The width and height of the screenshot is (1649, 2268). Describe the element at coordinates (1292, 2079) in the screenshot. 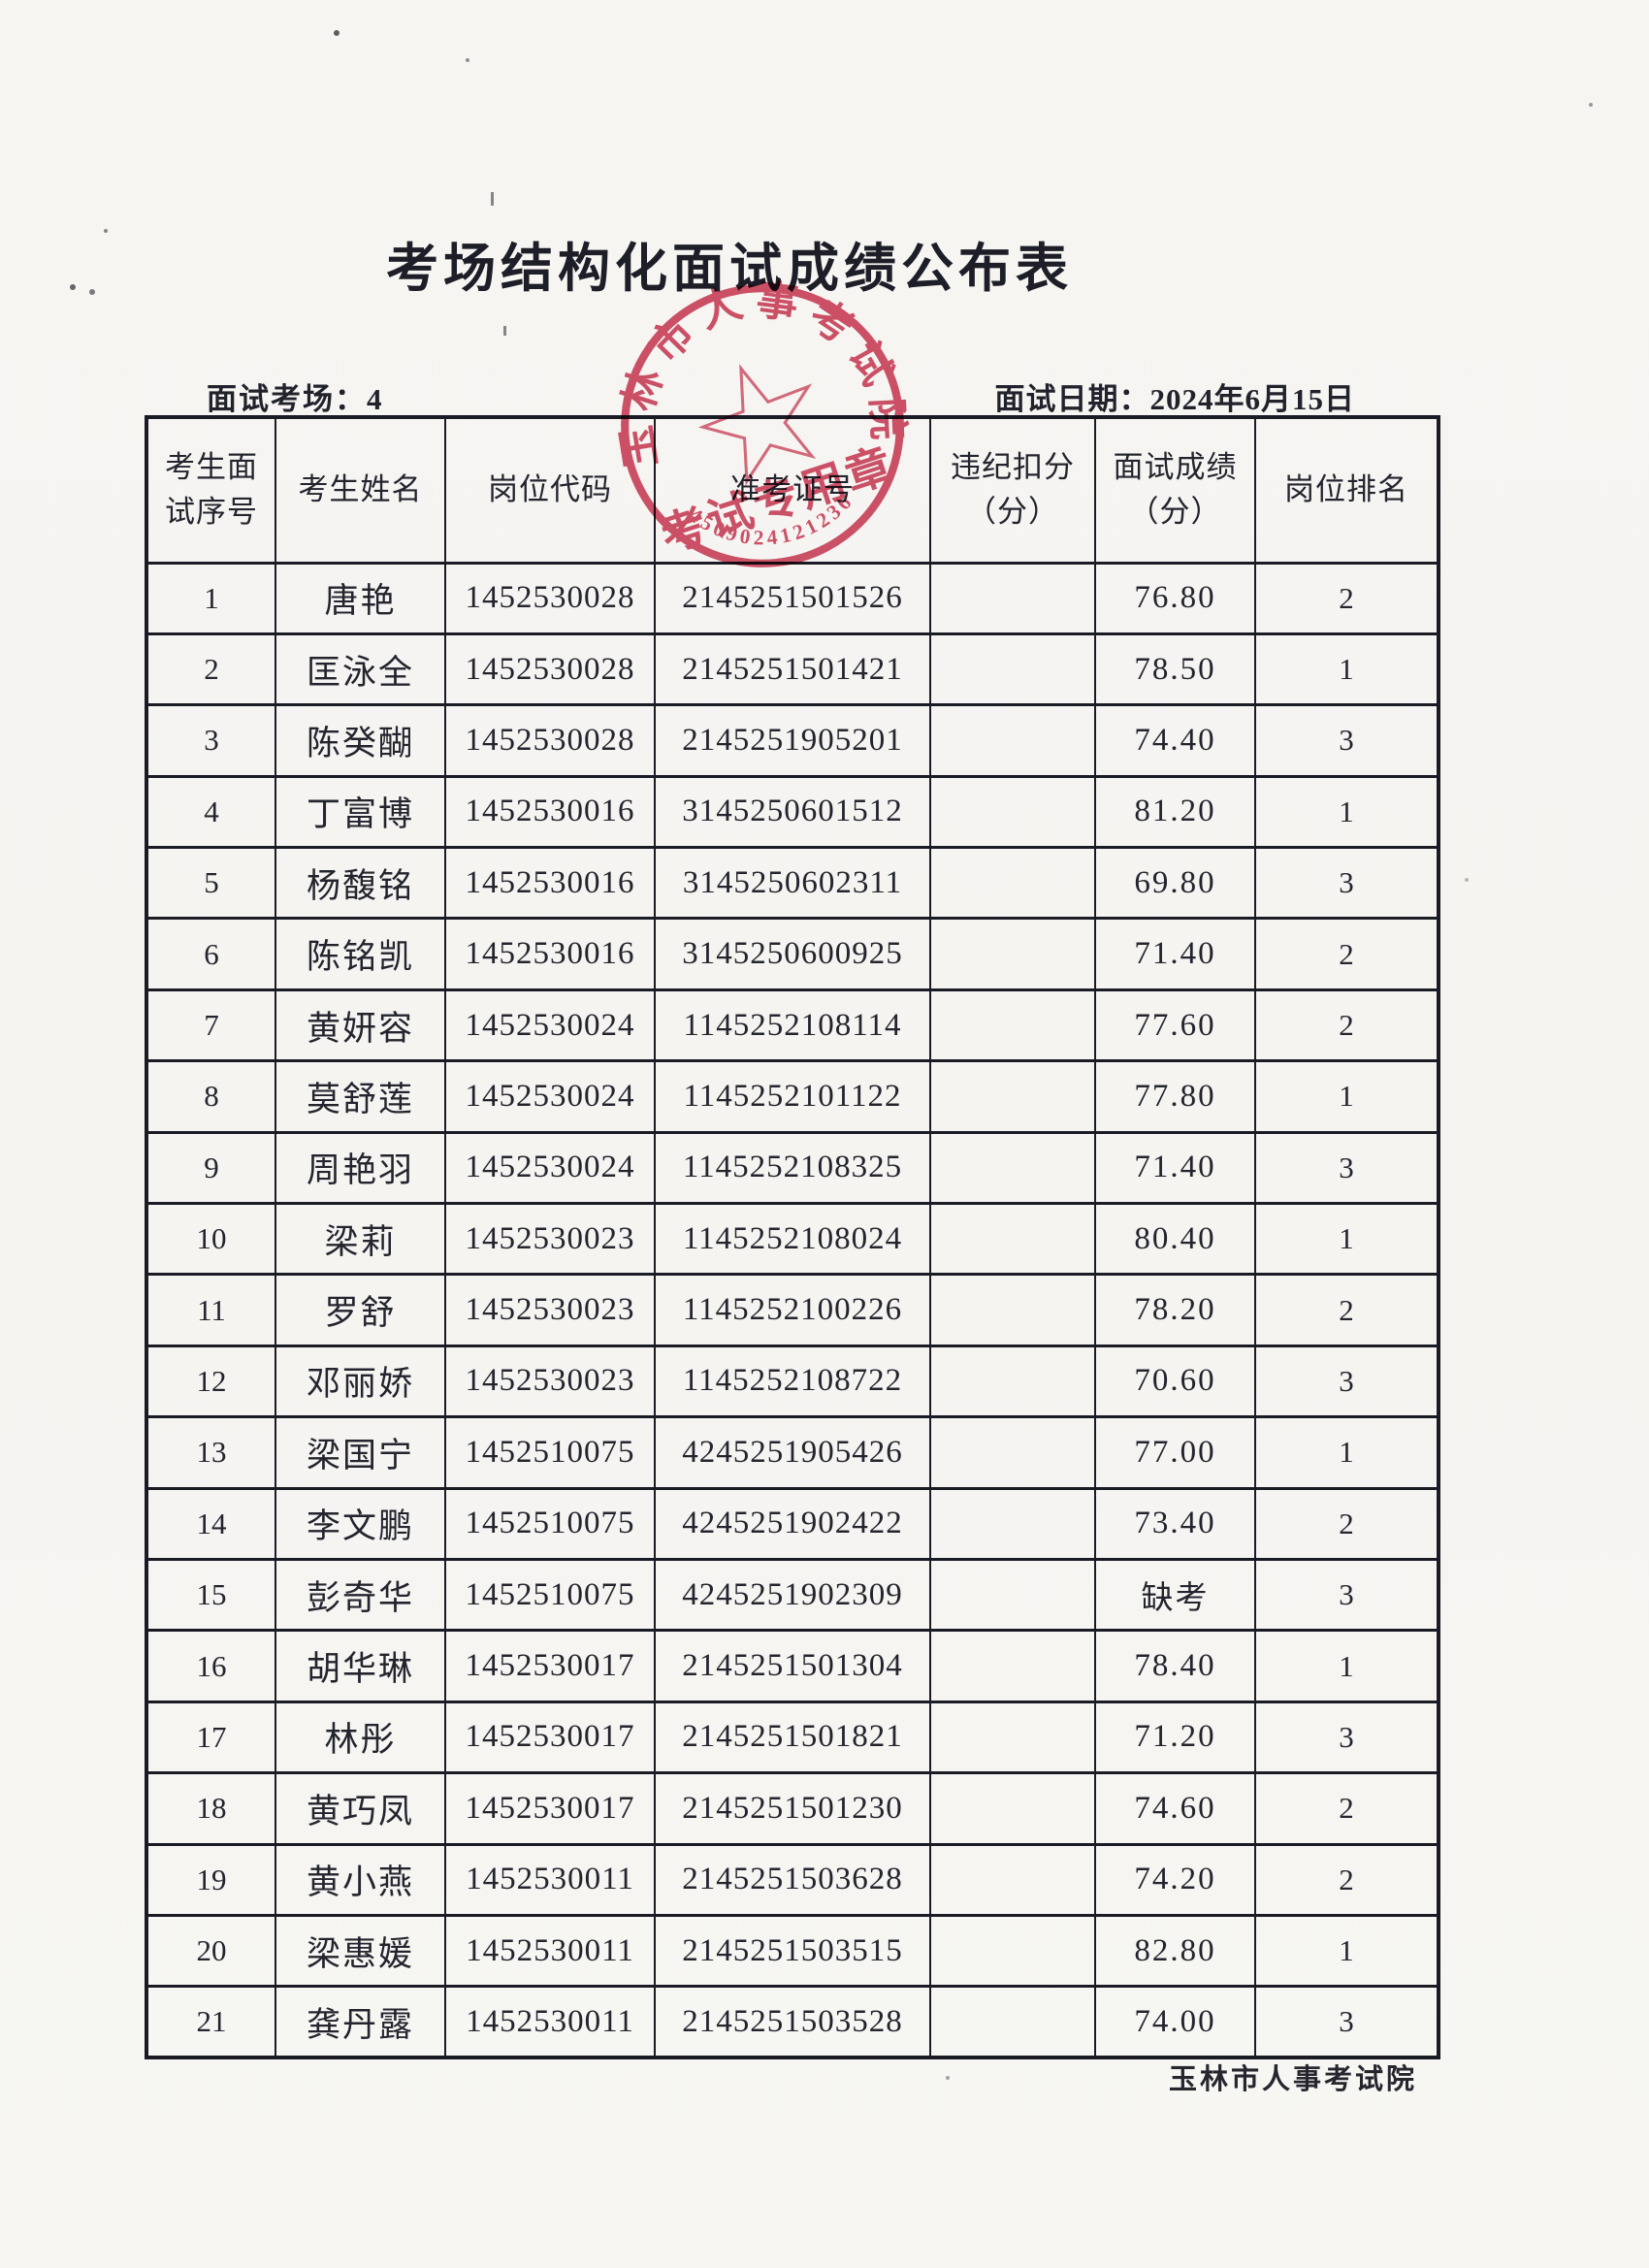

I see `issuing-authority: 玉林市人事考试院` at that location.